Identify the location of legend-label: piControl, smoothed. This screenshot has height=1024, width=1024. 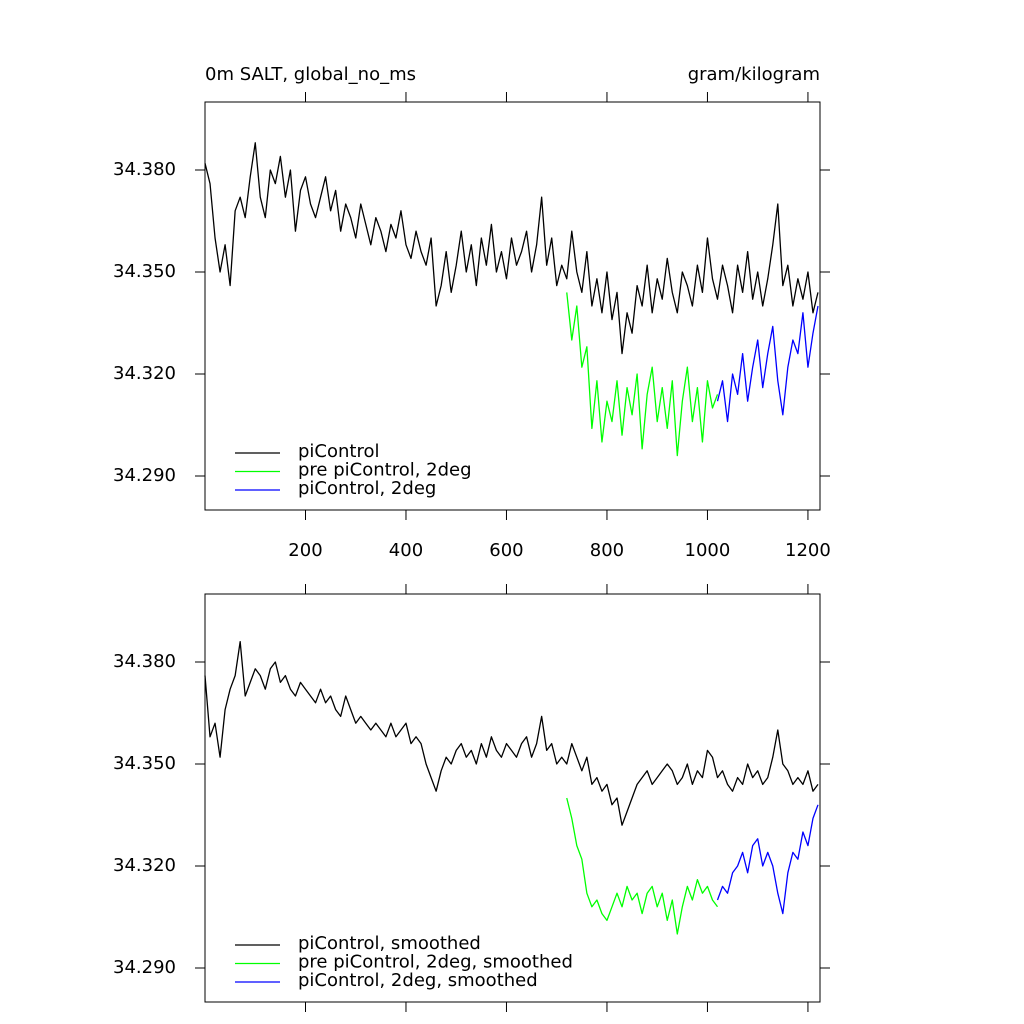
(389, 943).